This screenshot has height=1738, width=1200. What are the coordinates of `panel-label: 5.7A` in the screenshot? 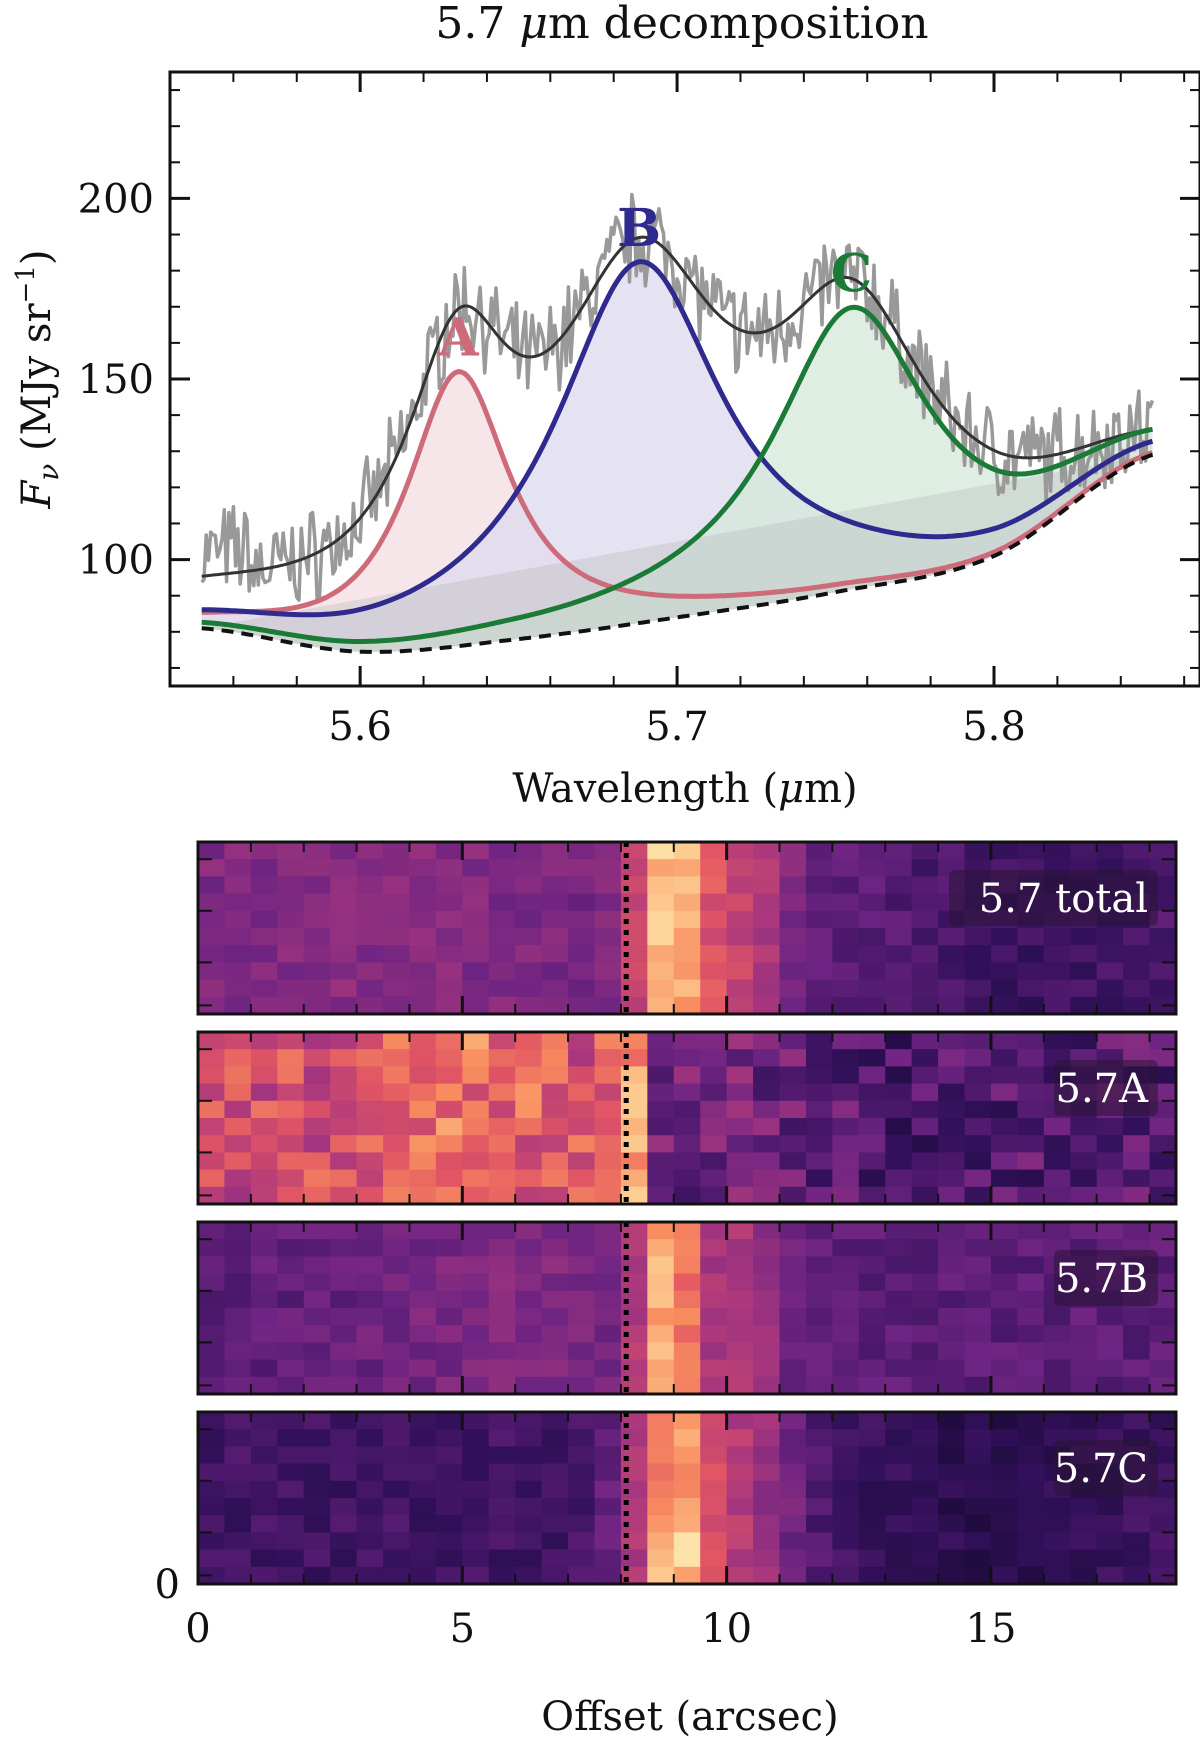 It's located at (1103, 1089).